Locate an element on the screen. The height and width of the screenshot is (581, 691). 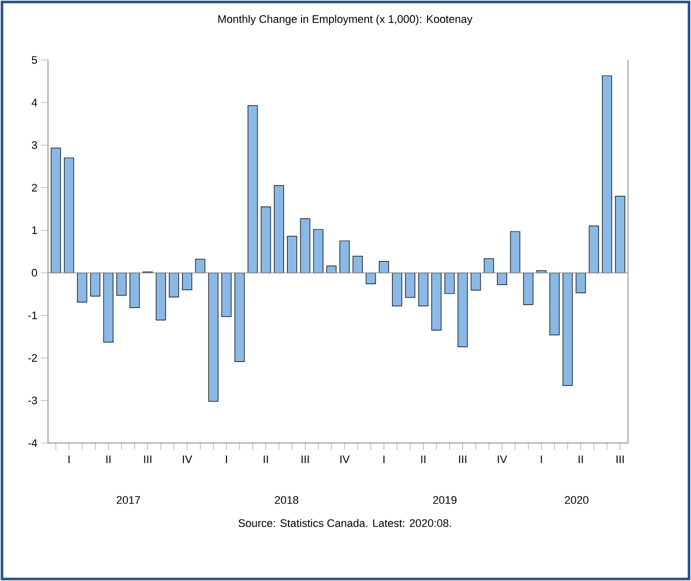
y-tick-label: -4 is located at coordinates (33, 443).